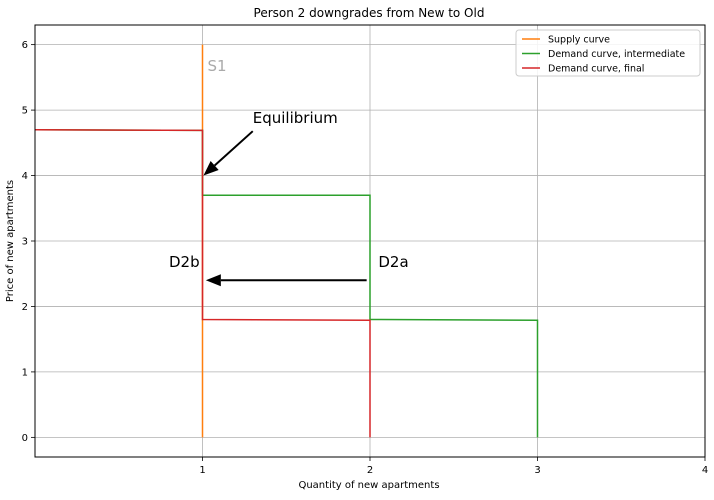  I want to click on y-tick-label: 6, so click(25, 45).